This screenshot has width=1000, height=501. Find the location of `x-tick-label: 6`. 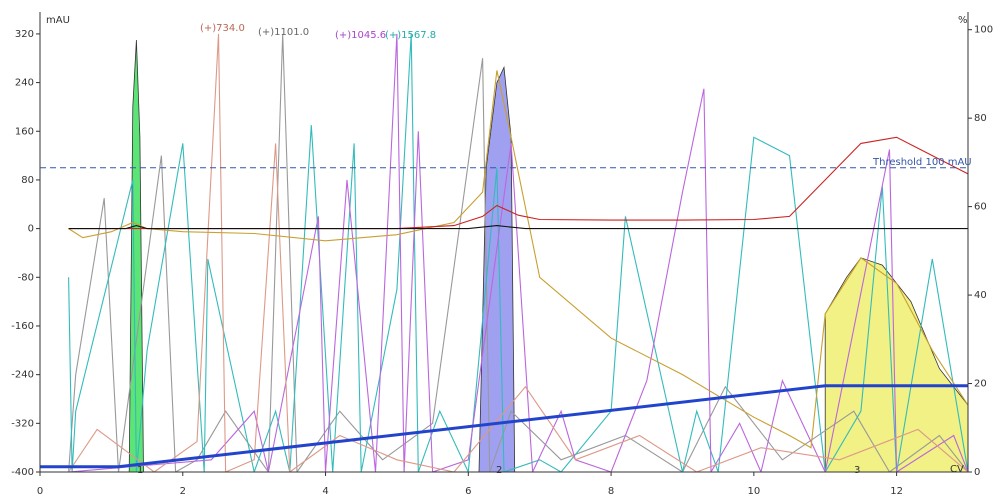

x-tick-label: 6 is located at coordinates (468, 491).